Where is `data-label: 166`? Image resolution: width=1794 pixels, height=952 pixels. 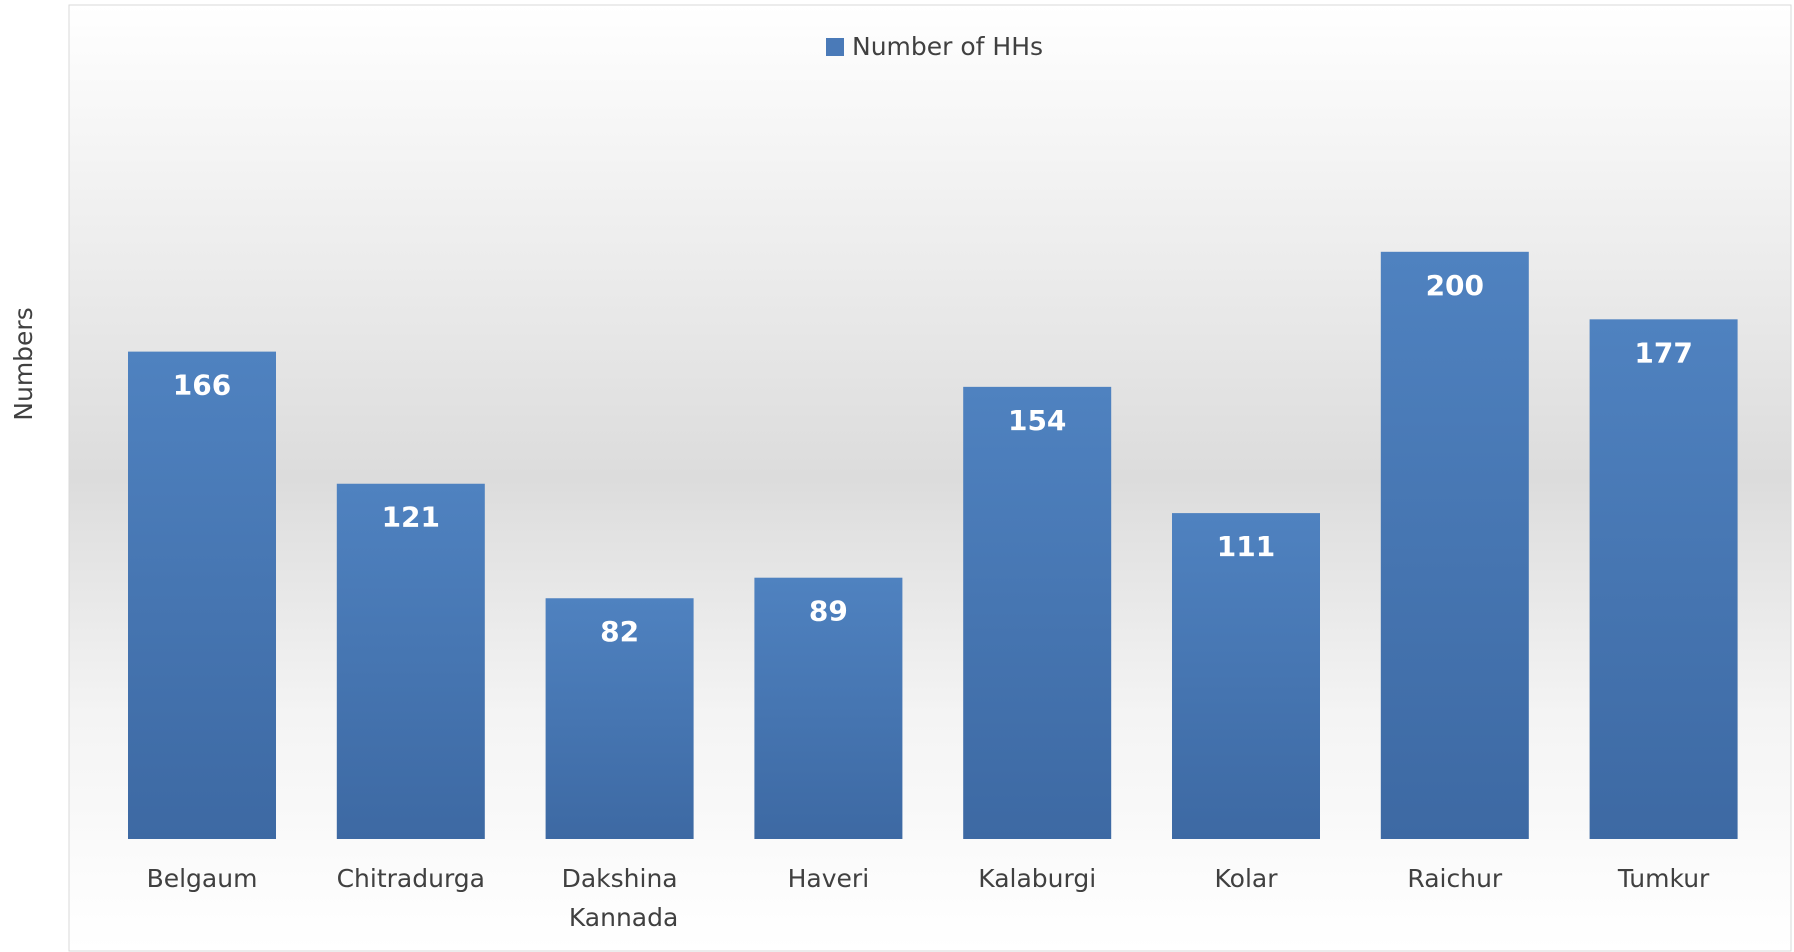 data-label: 166 is located at coordinates (202, 385).